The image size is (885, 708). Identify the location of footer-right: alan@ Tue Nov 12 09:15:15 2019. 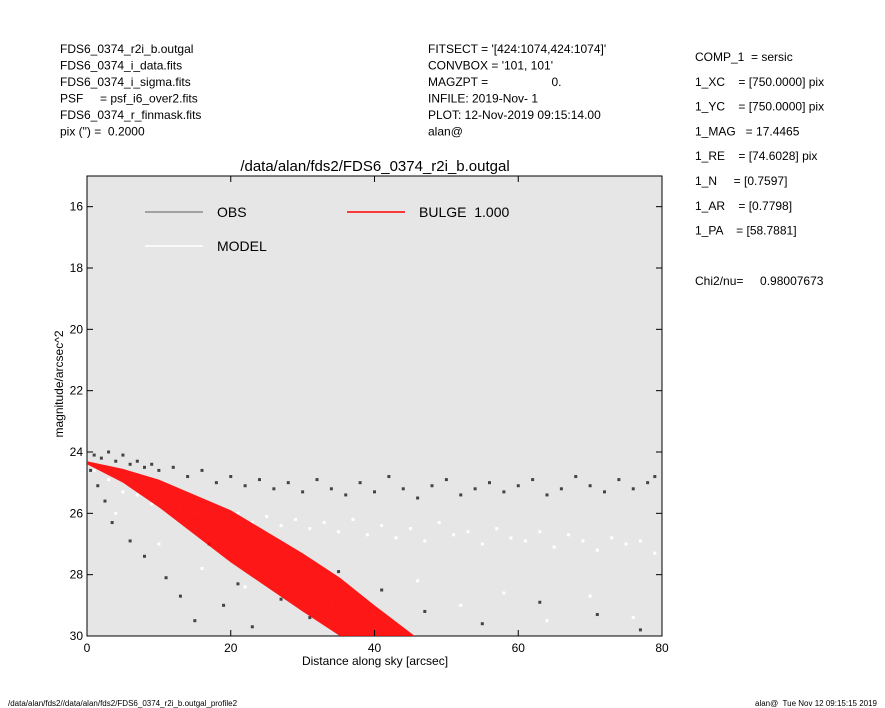
(816, 703).